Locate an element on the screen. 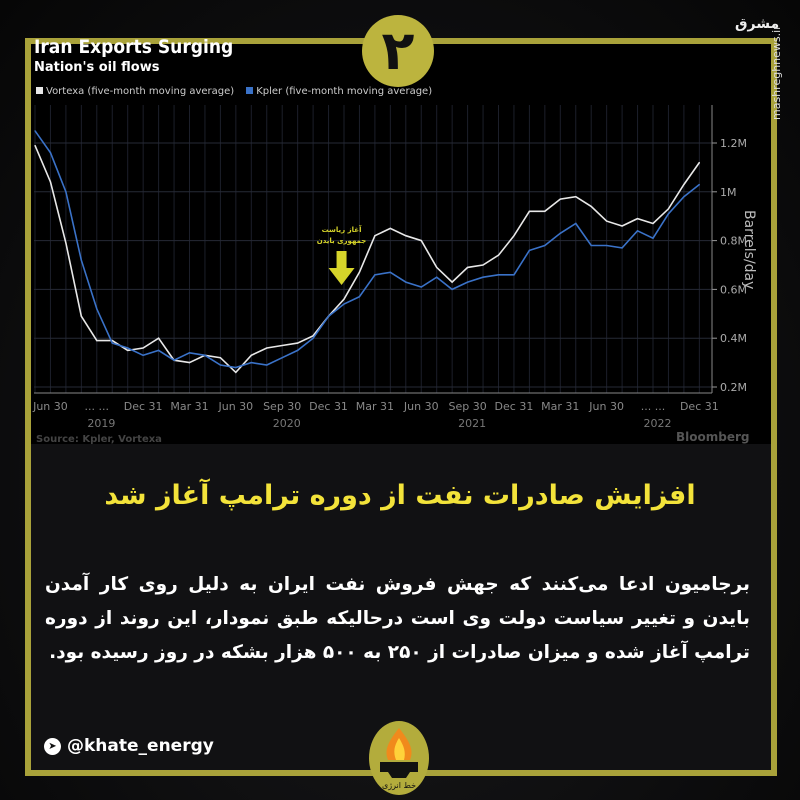 The height and width of the screenshot is (800, 800). watermark-site: mashreghnews.ir is located at coordinates (776, 72).